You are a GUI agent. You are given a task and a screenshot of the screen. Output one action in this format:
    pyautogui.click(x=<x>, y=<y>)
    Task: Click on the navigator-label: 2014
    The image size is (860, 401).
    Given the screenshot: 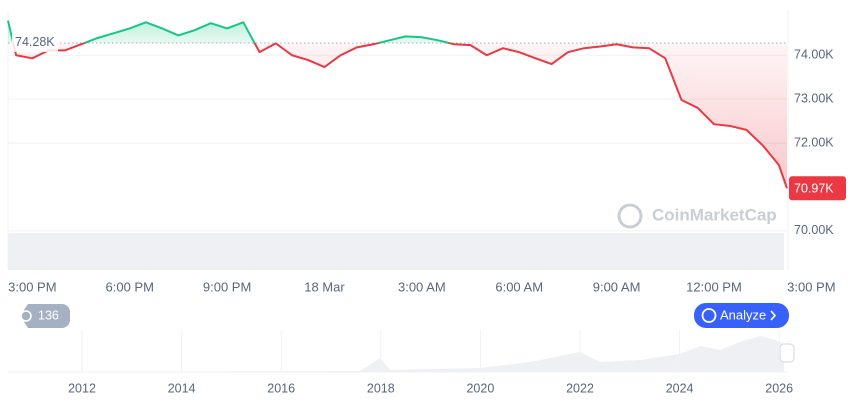 What is the action you would take?
    pyautogui.click(x=182, y=388)
    